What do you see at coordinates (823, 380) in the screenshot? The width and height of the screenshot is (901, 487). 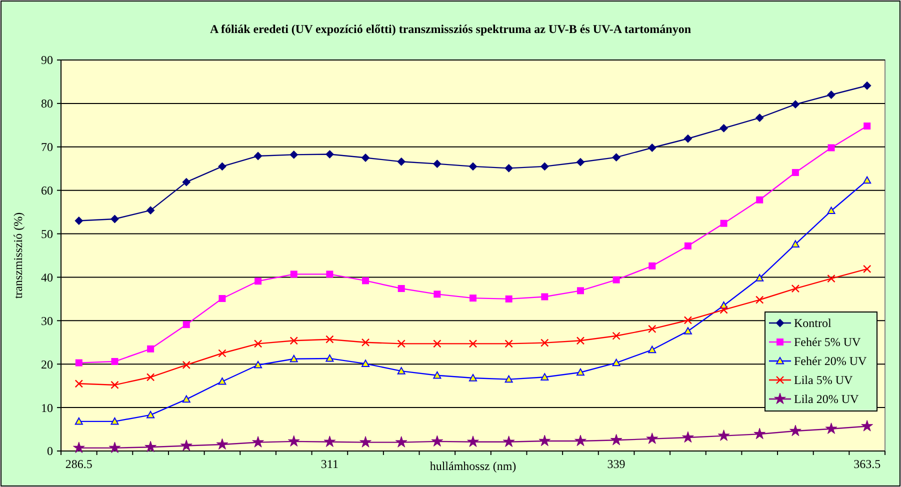 I see `legend-label: Lila 5% UV` at bounding box center [823, 380].